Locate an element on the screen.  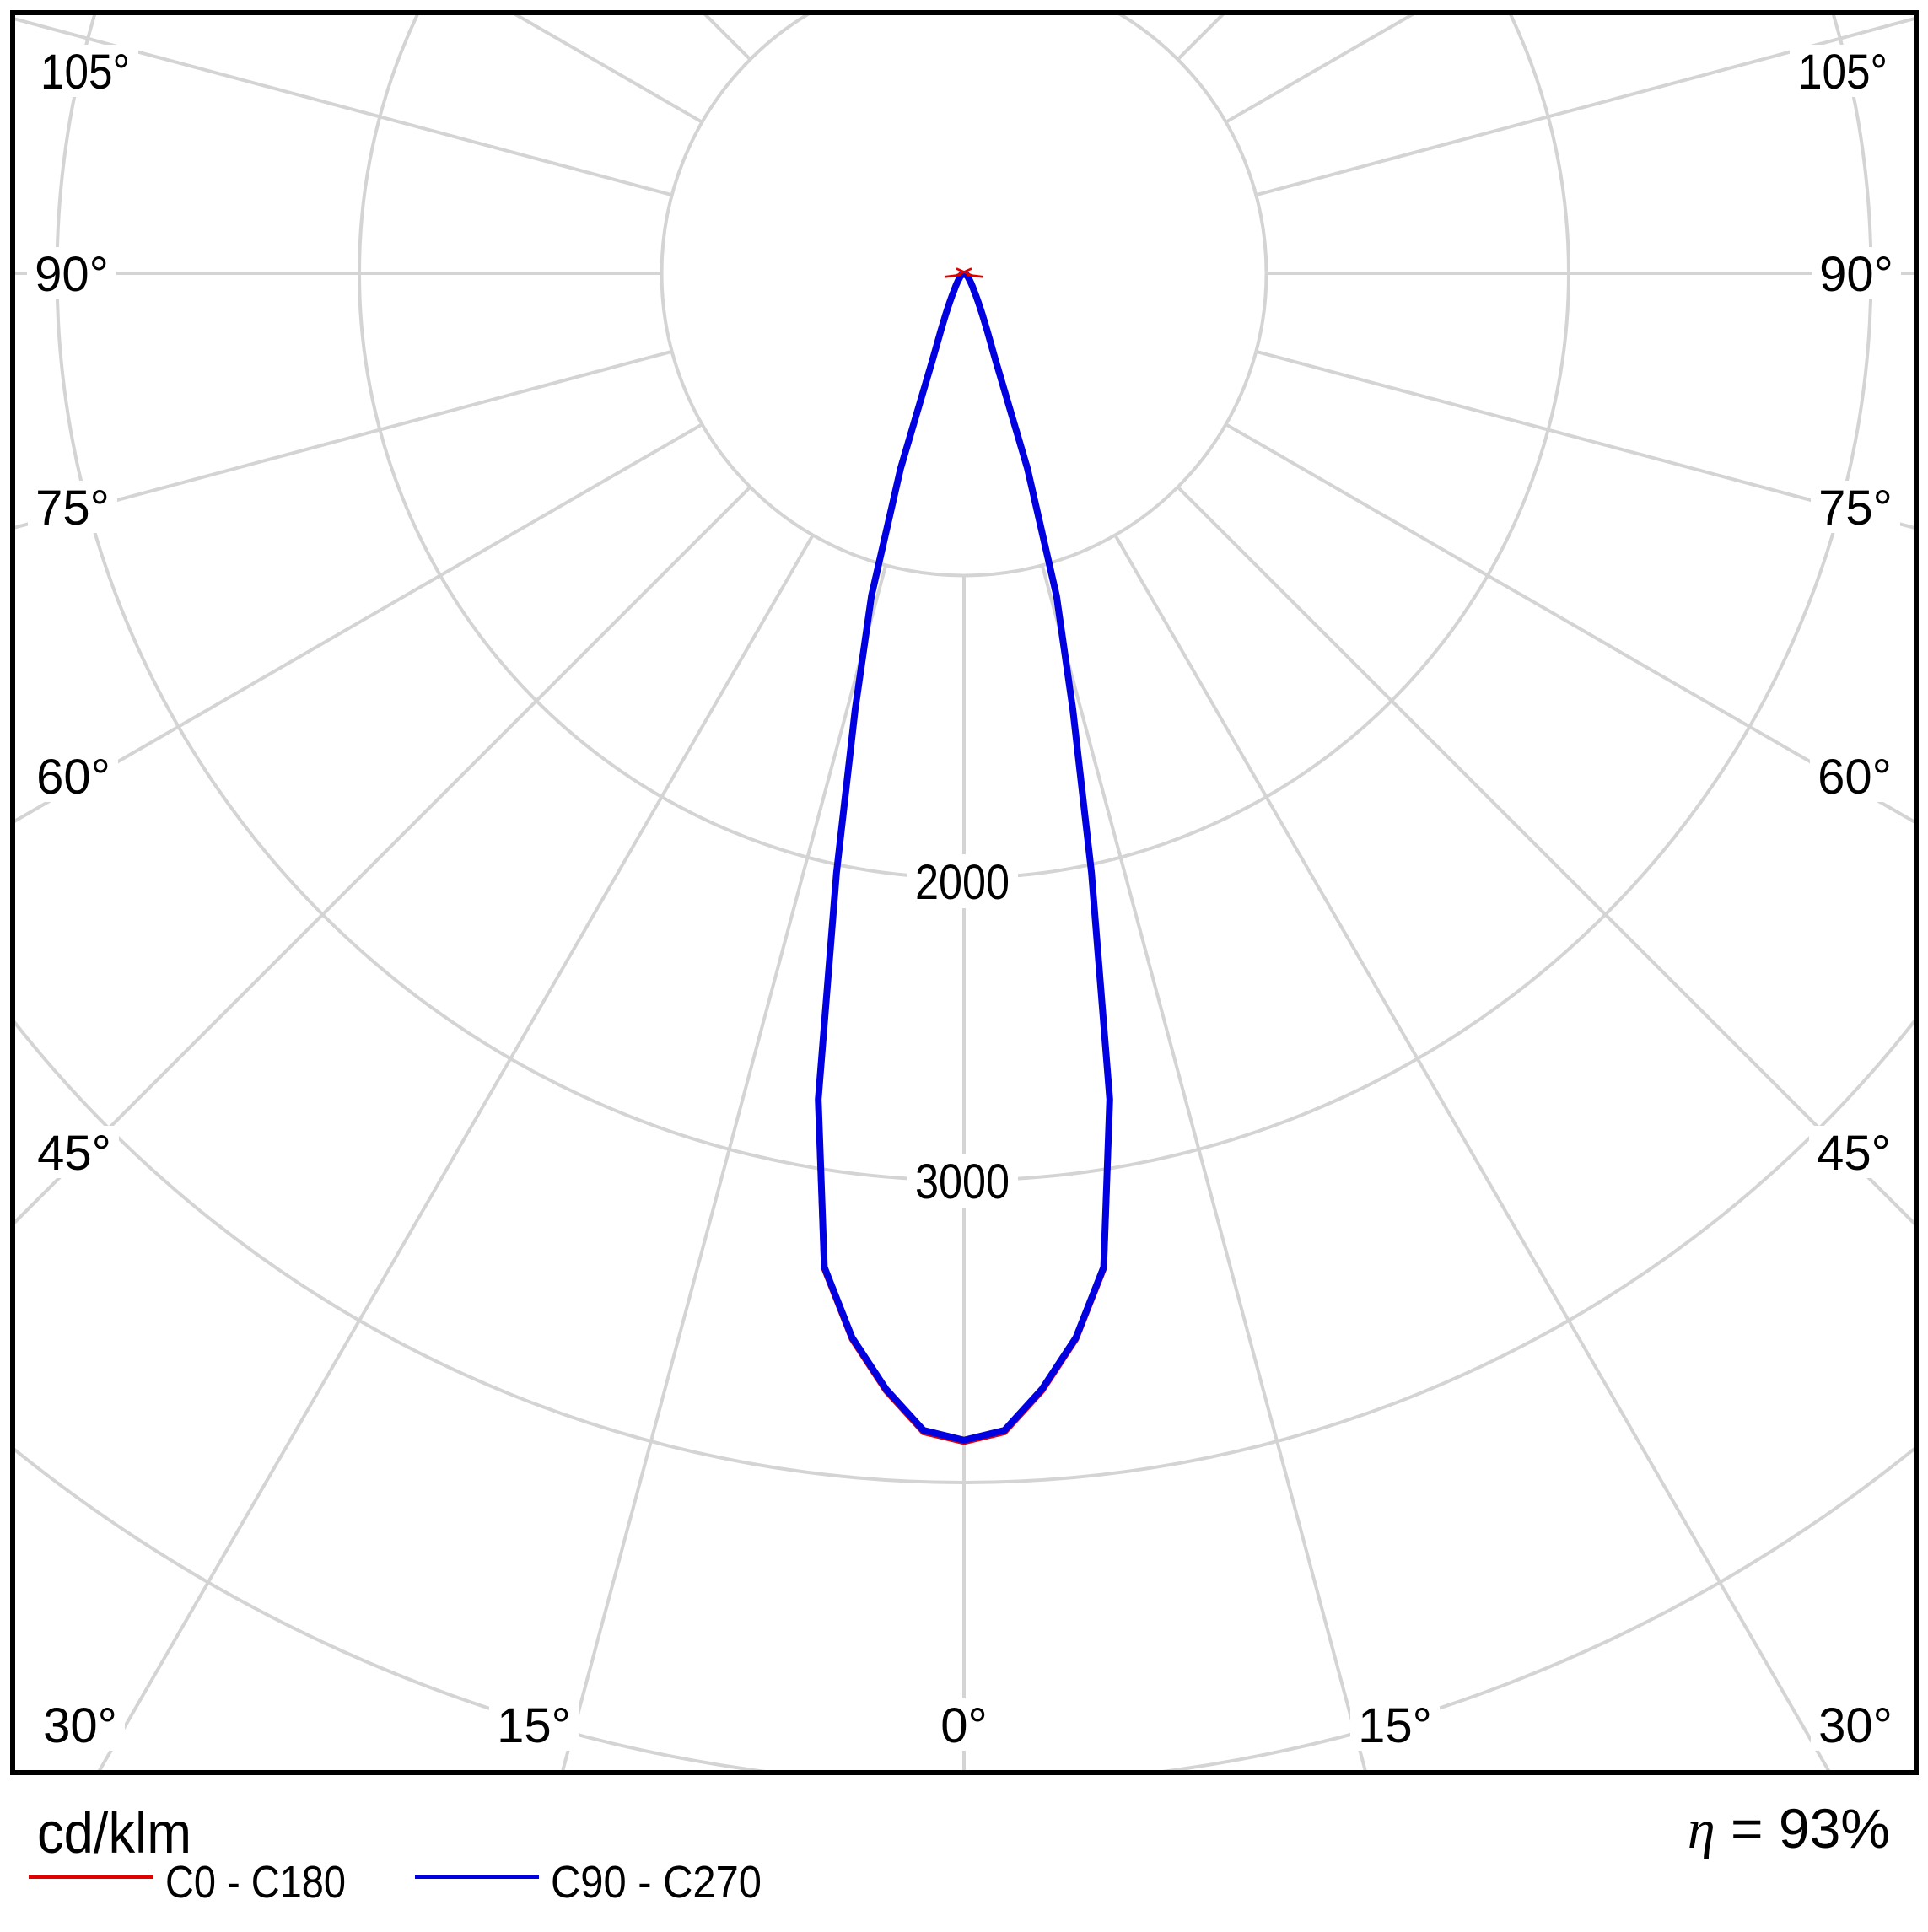
svg-text: C0 - C180 is located at coordinates (255, 1883).